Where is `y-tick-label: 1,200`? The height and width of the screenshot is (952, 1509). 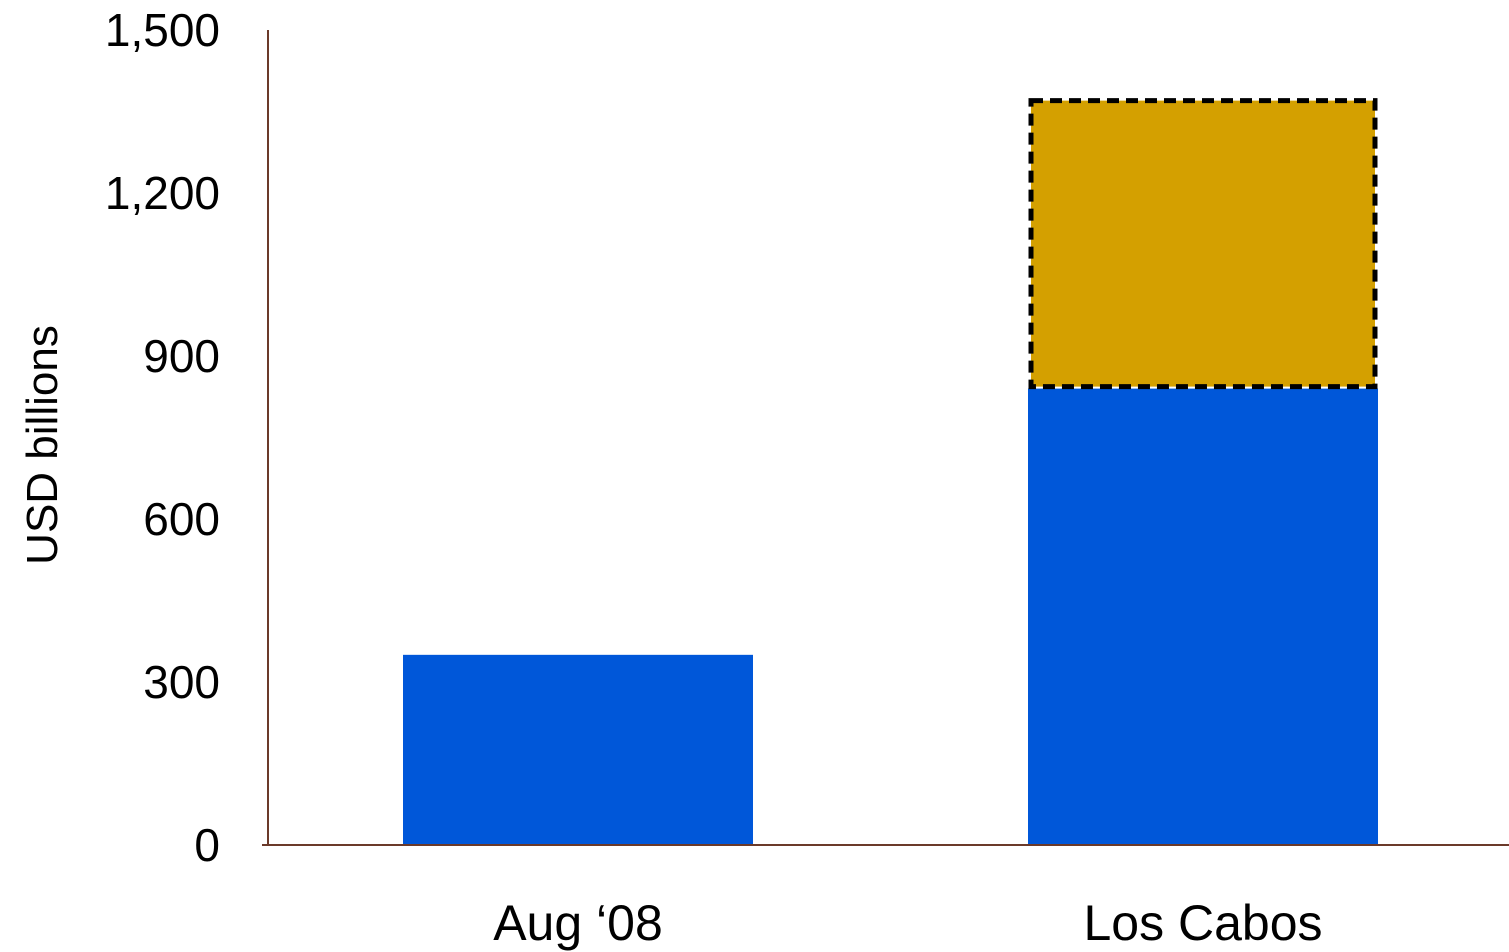 y-tick-label: 1,200 is located at coordinates (162, 193).